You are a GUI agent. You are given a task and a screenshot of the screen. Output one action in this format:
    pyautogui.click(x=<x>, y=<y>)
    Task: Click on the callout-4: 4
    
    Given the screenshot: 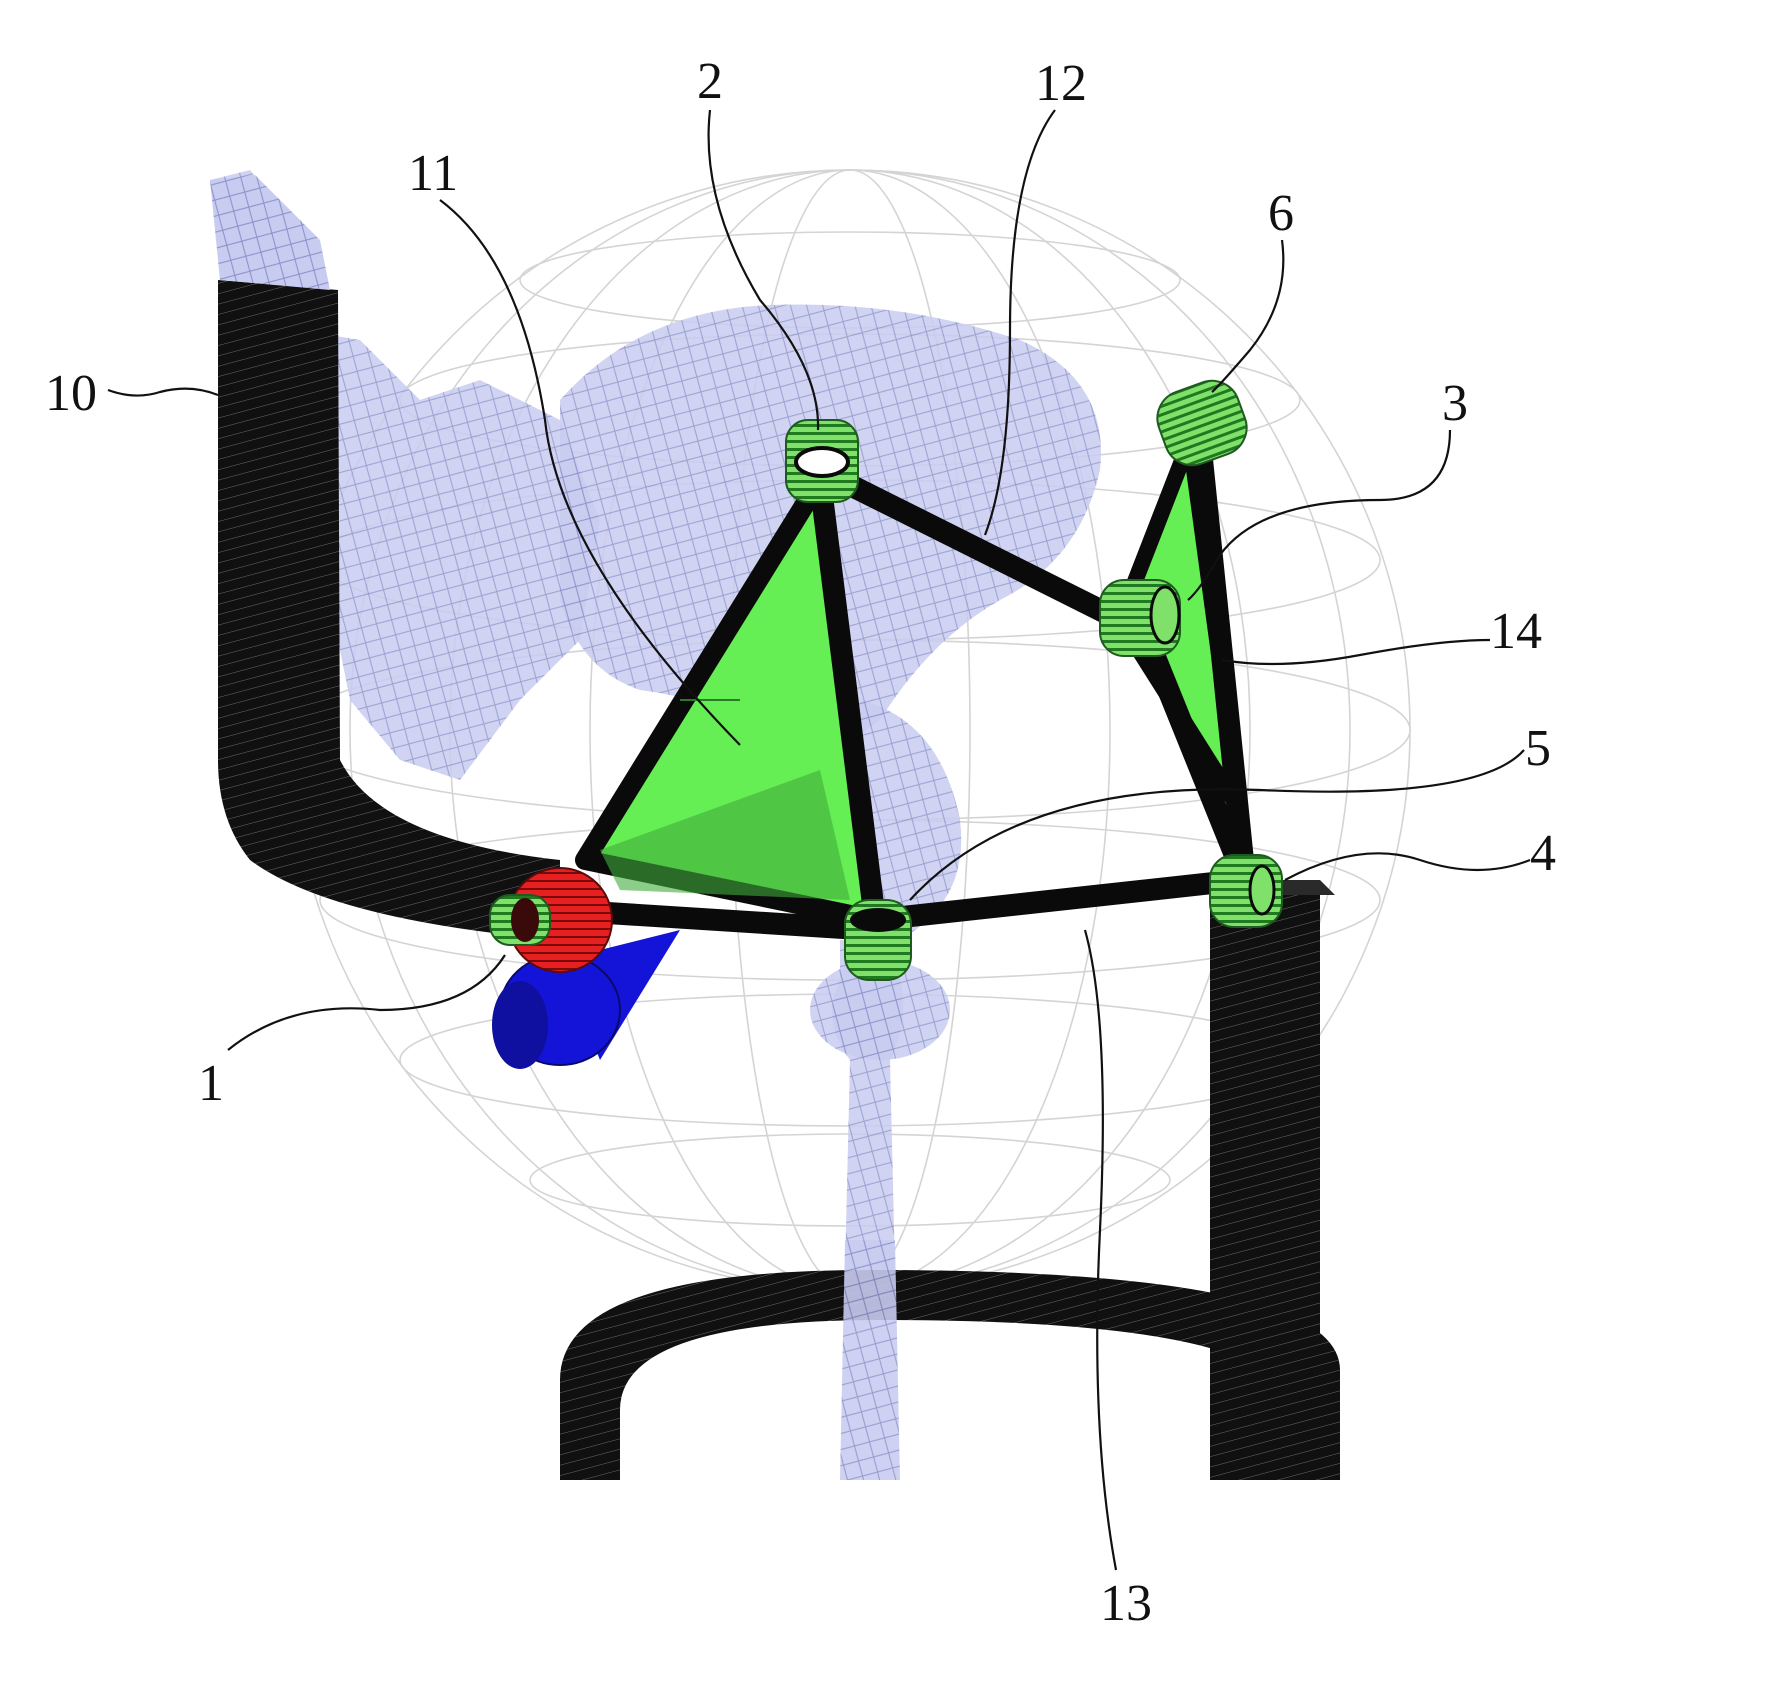 What is the action you would take?
    pyautogui.click(x=1543, y=853)
    